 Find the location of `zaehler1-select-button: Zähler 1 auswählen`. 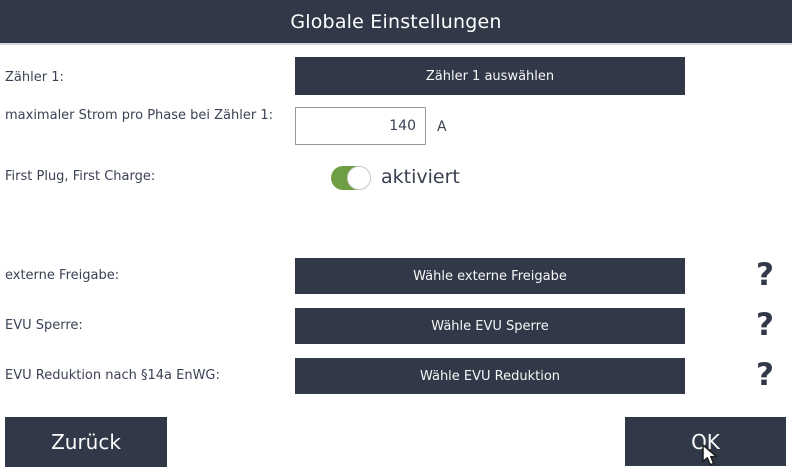

zaehler1-select-button: Zähler 1 auswählen is located at coordinates (490, 76).